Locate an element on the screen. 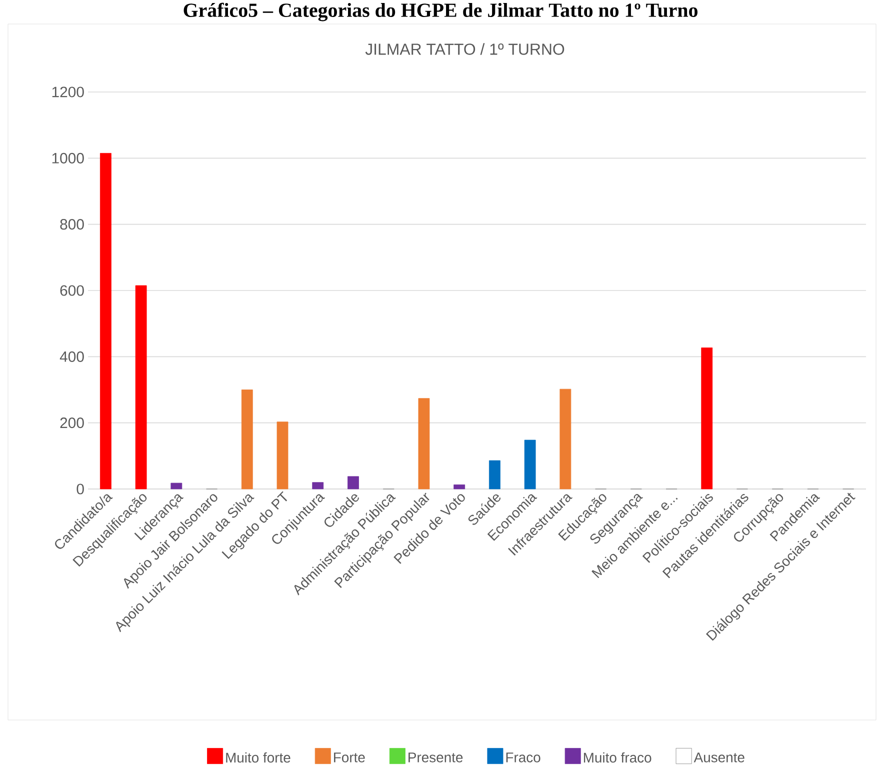 This screenshot has height=769, width=881. legend-label: Forte is located at coordinates (349, 757).